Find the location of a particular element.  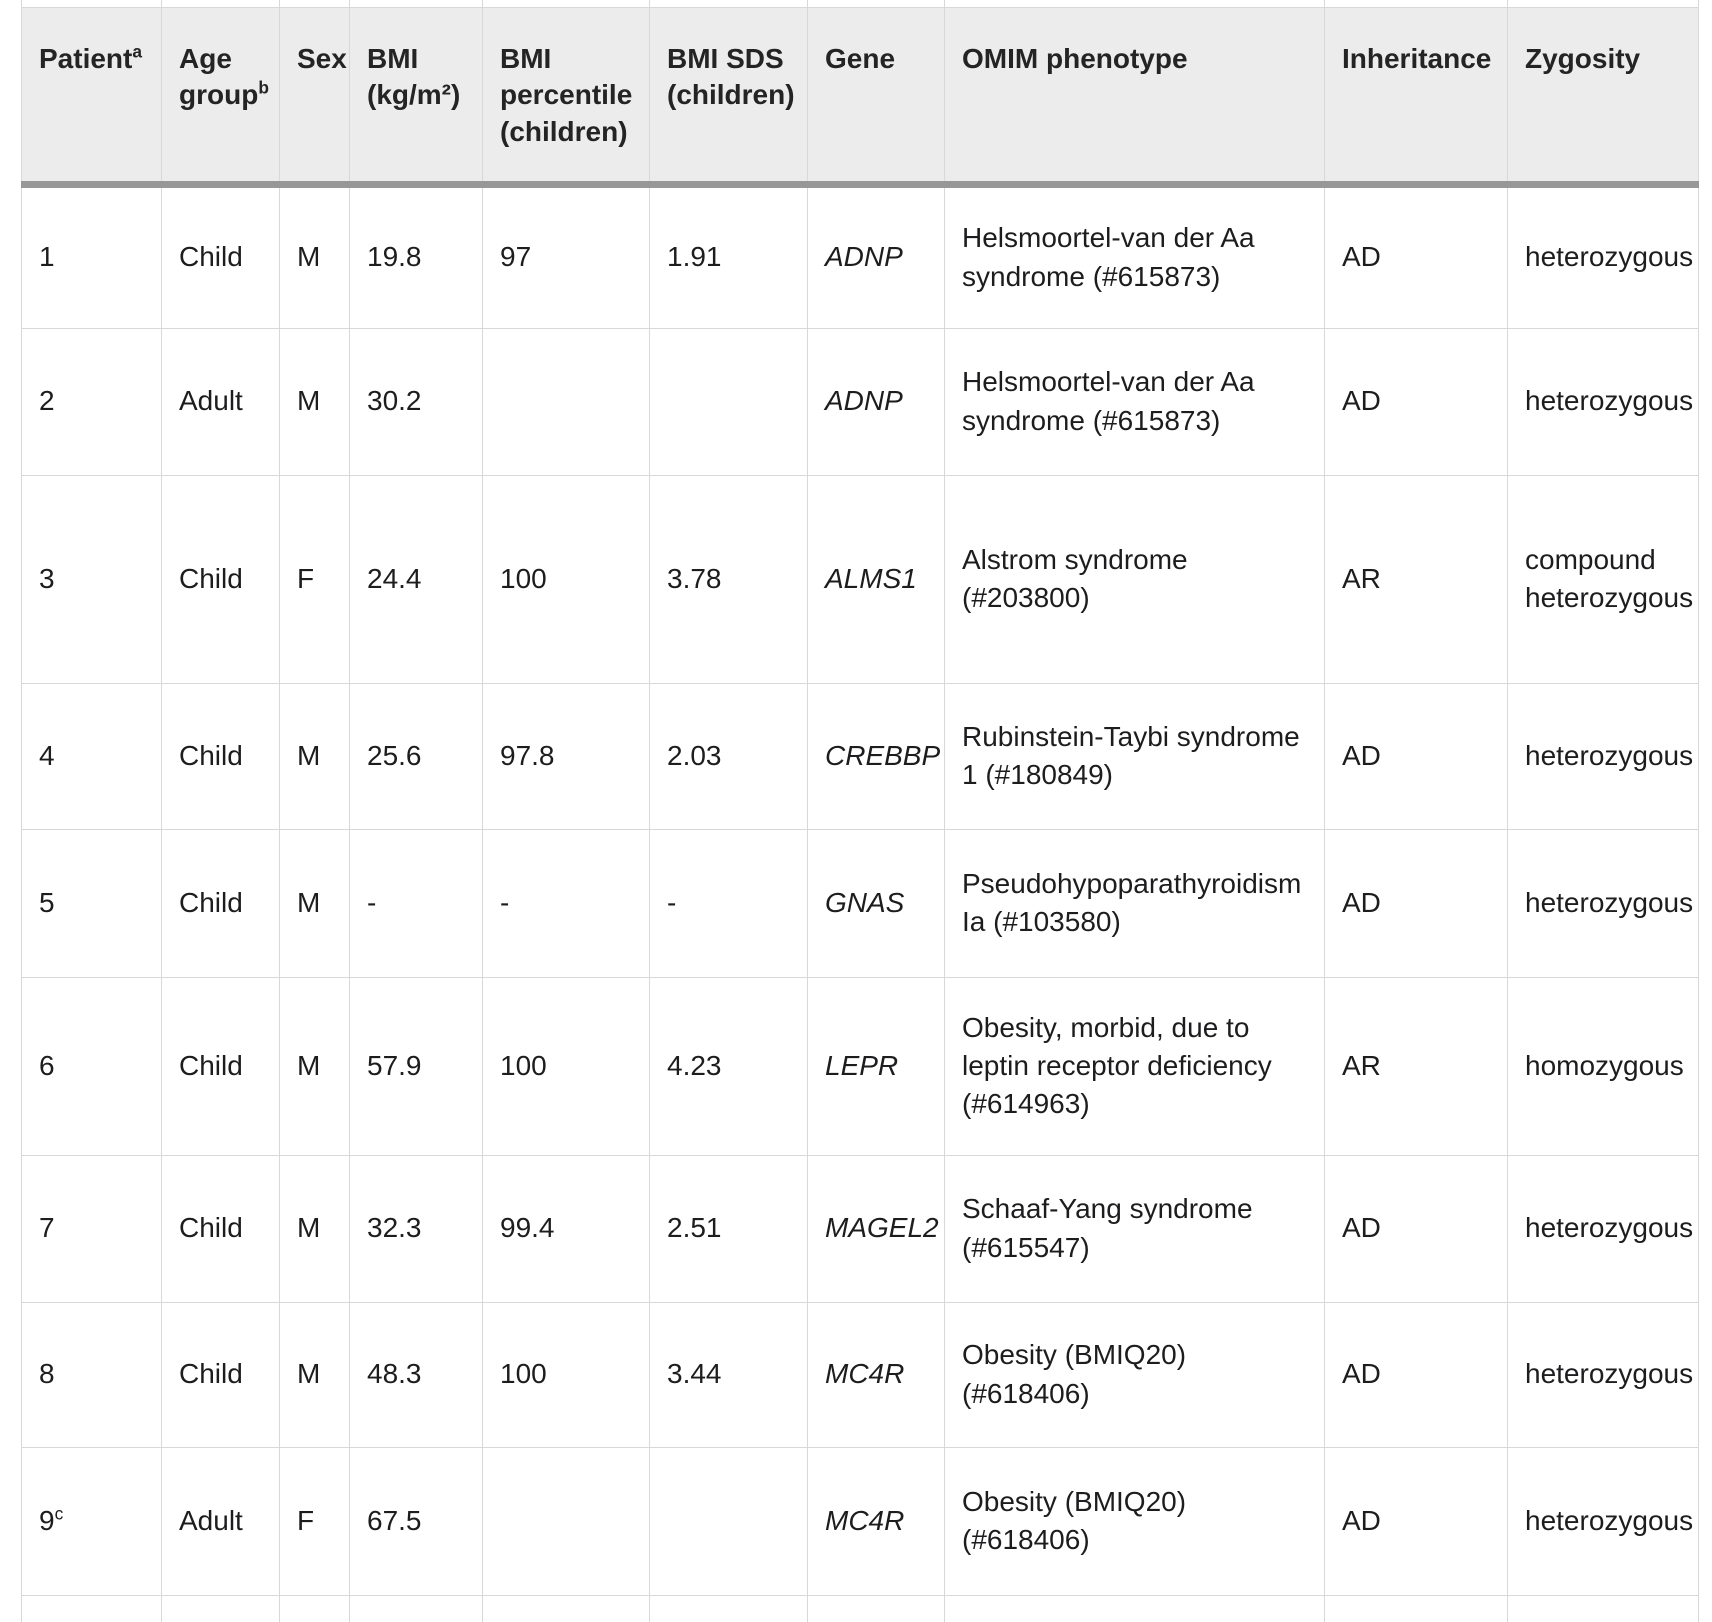

column-header-bmi-percentile: BMI percentile (children) is located at coordinates (566, 97).